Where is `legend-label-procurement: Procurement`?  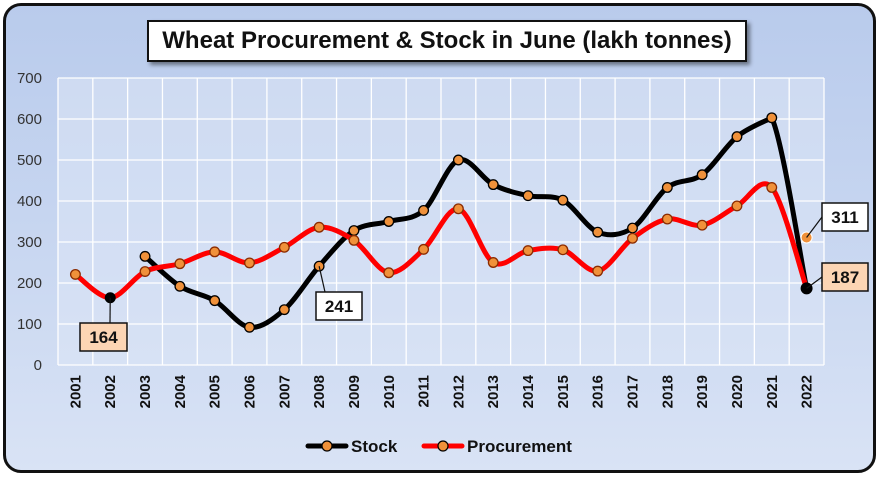 legend-label-procurement: Procurement is located at coordinates (519, 446).